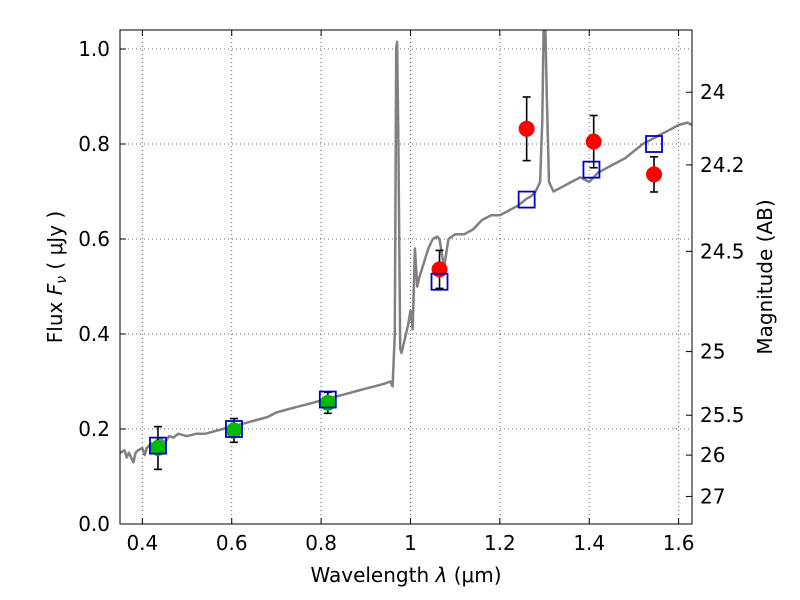 This screenshot has height=600, width=800. What do you see at coordinates (712, 92) in the screenshot?
I see `right-tick-label: 24` at bounding box center [712, 92].